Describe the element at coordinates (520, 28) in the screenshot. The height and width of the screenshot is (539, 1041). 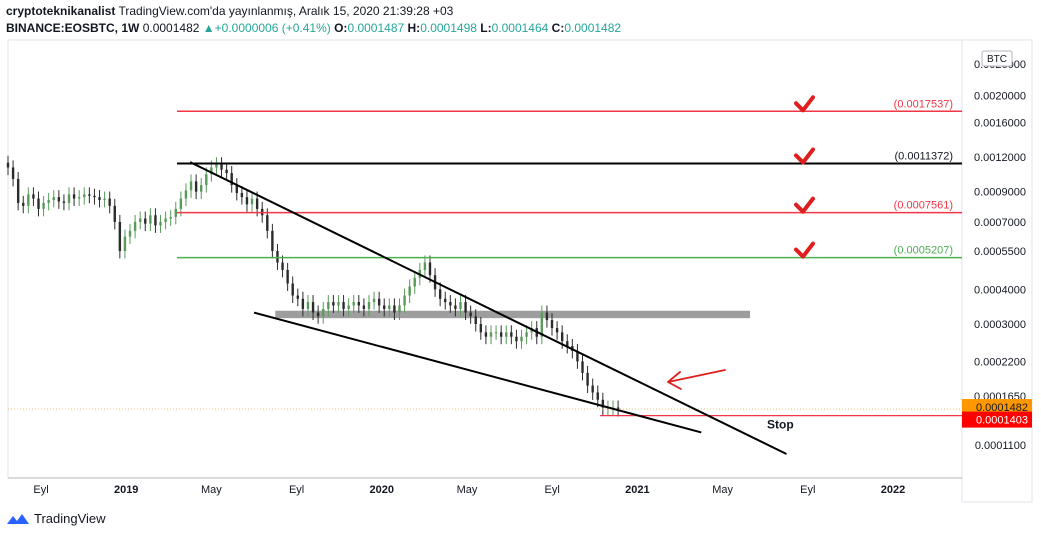
I see `low-value: 0.0001464` at that location.